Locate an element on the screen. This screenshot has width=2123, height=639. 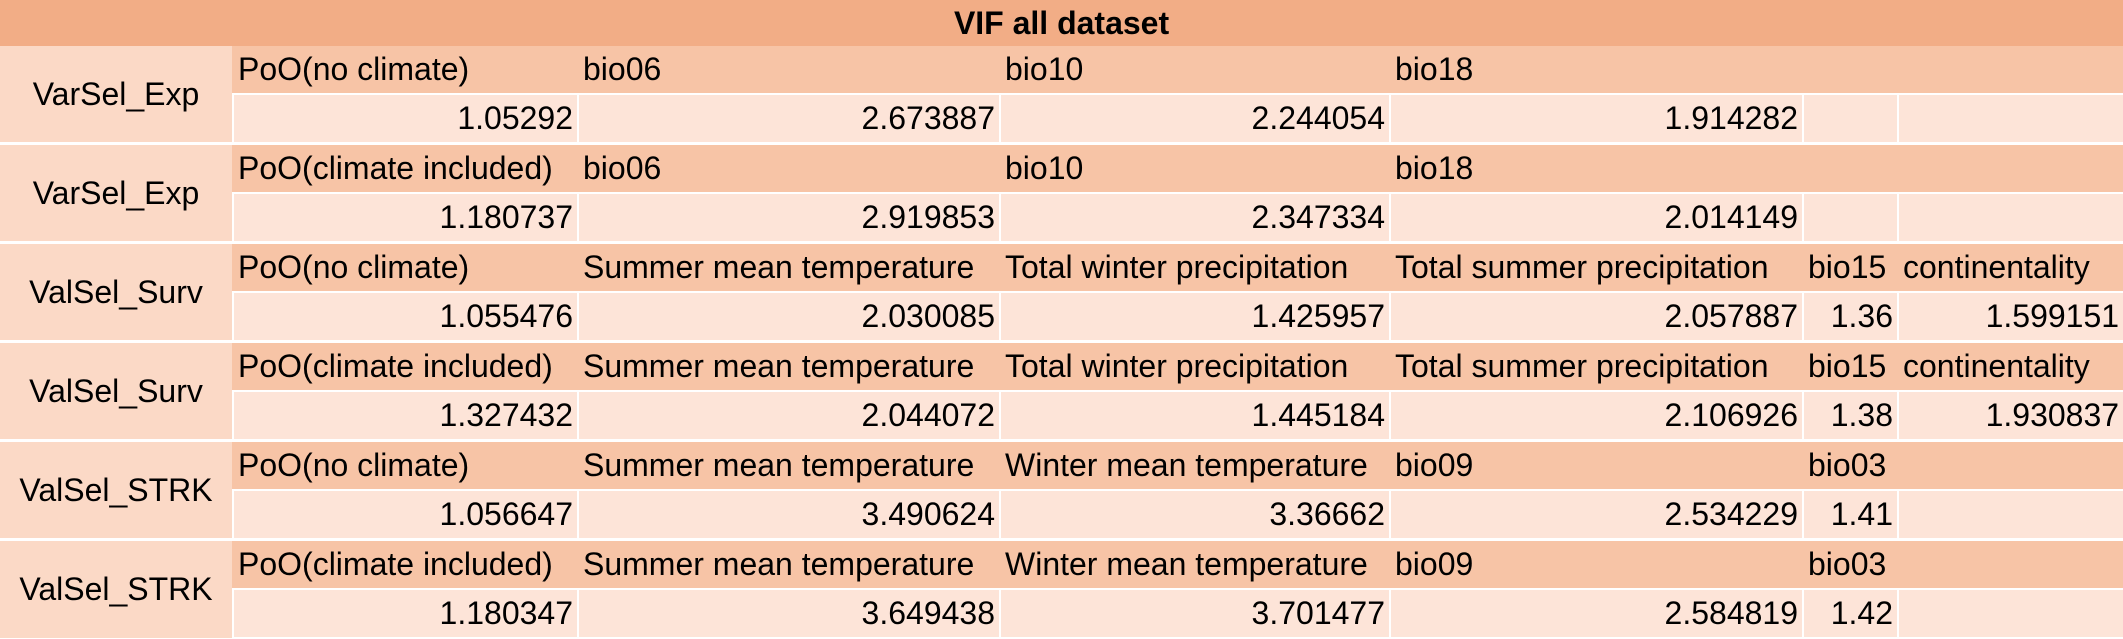
table-title: VIF all dataset is located at coordinates (1061, 23).